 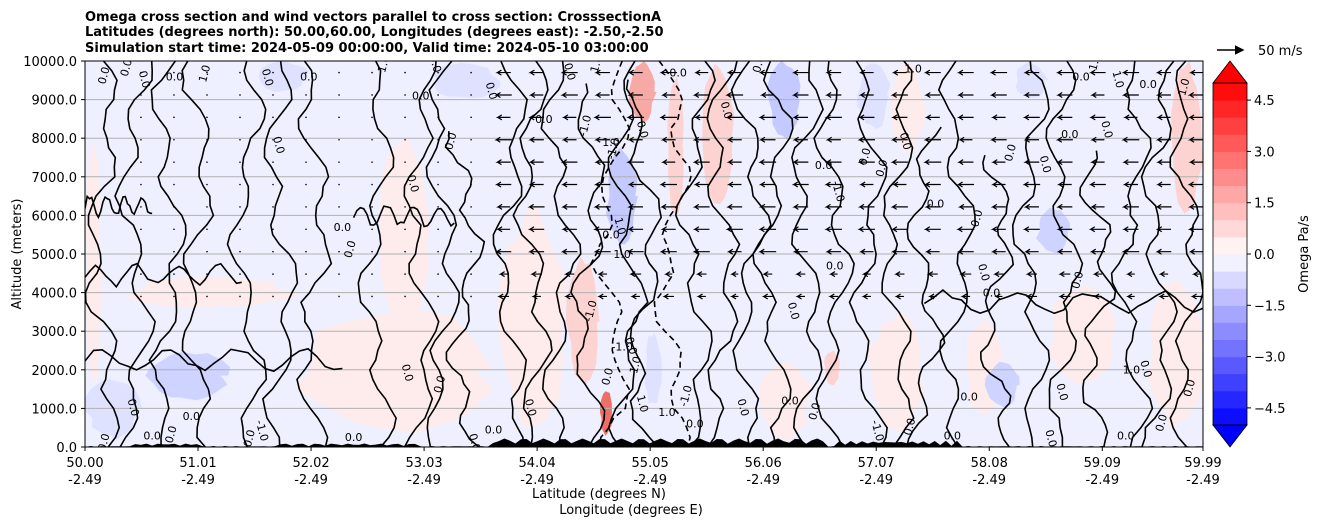 I want to click on contour-label: -1.0, so click(x=591, y=311).